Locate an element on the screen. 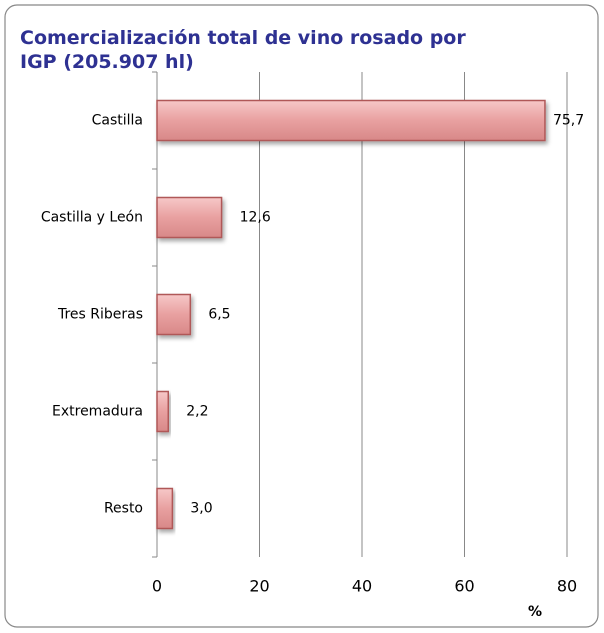  x-tick-label: 0 is located at coordinates (157, 586).